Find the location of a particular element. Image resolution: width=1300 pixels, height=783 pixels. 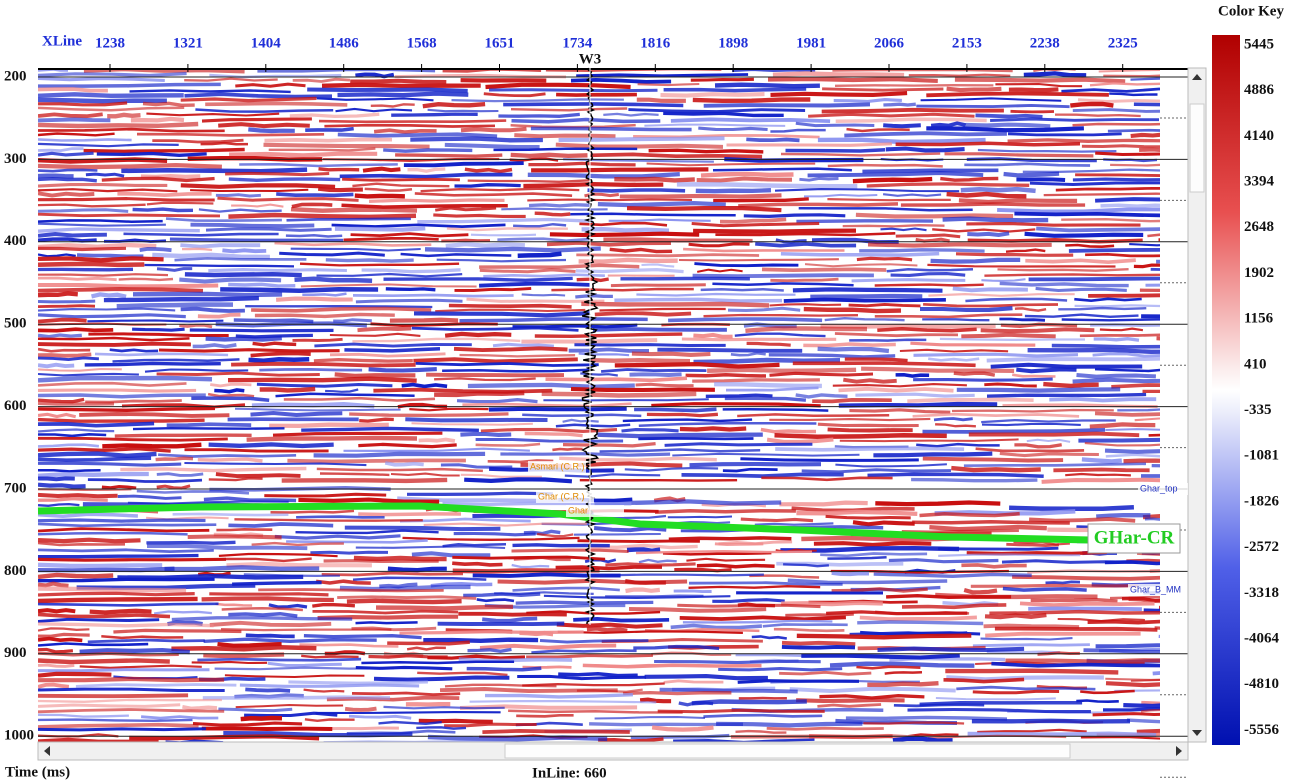

xline-tick-label: 1568 is located at coordinates (422, 43).